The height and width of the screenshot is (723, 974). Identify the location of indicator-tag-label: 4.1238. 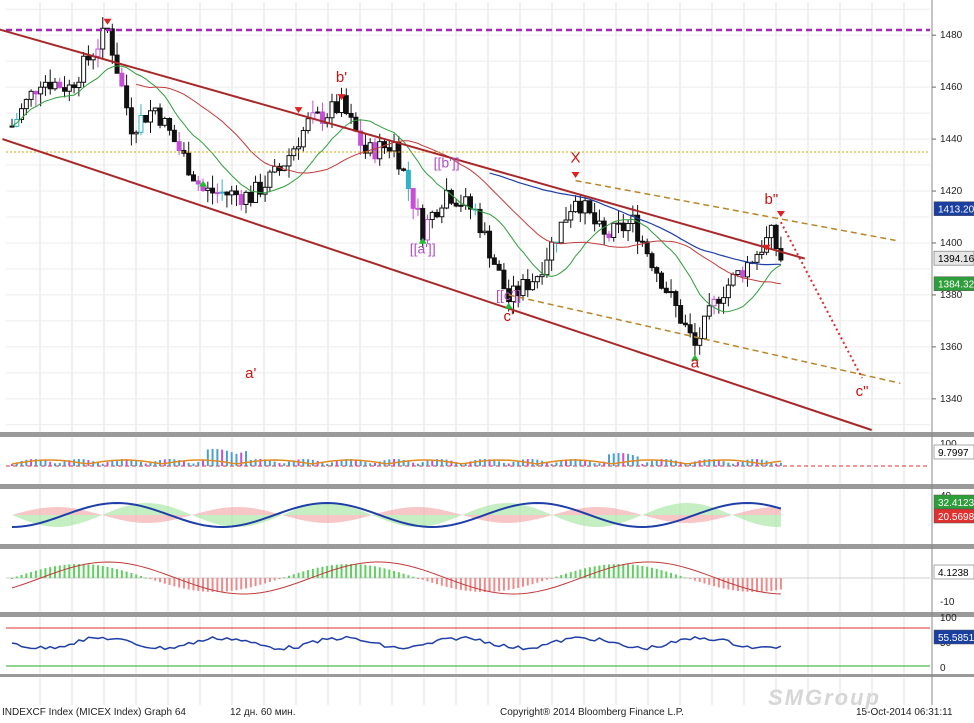
(953, 573).